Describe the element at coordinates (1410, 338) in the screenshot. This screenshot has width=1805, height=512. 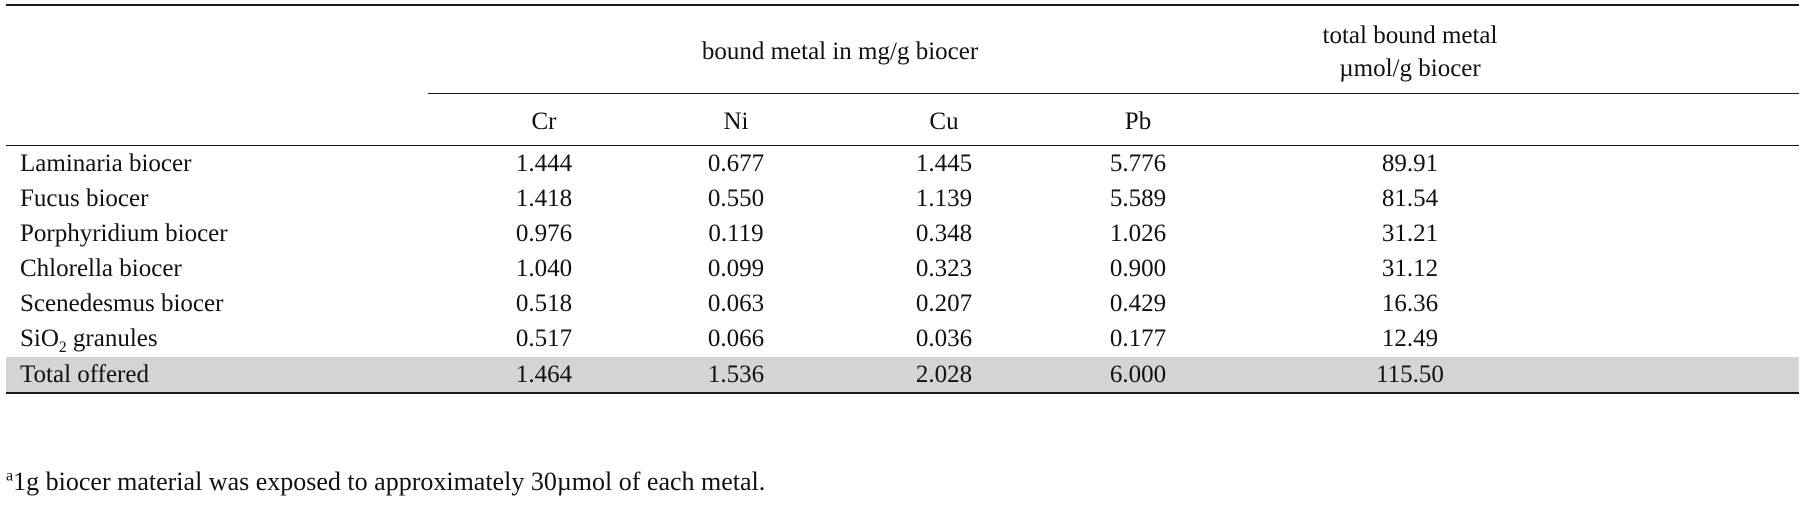
I see `cell-total: 12.49` at that location.